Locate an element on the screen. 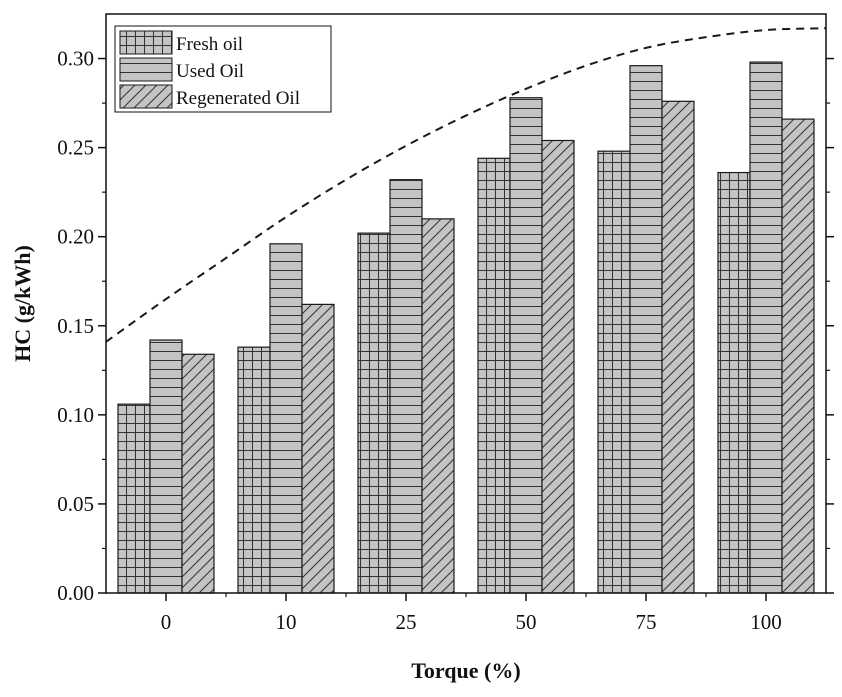 The width and height of the screenshot is (842, 697). x-tick-label: 75 is located at coordinates (646, 622).